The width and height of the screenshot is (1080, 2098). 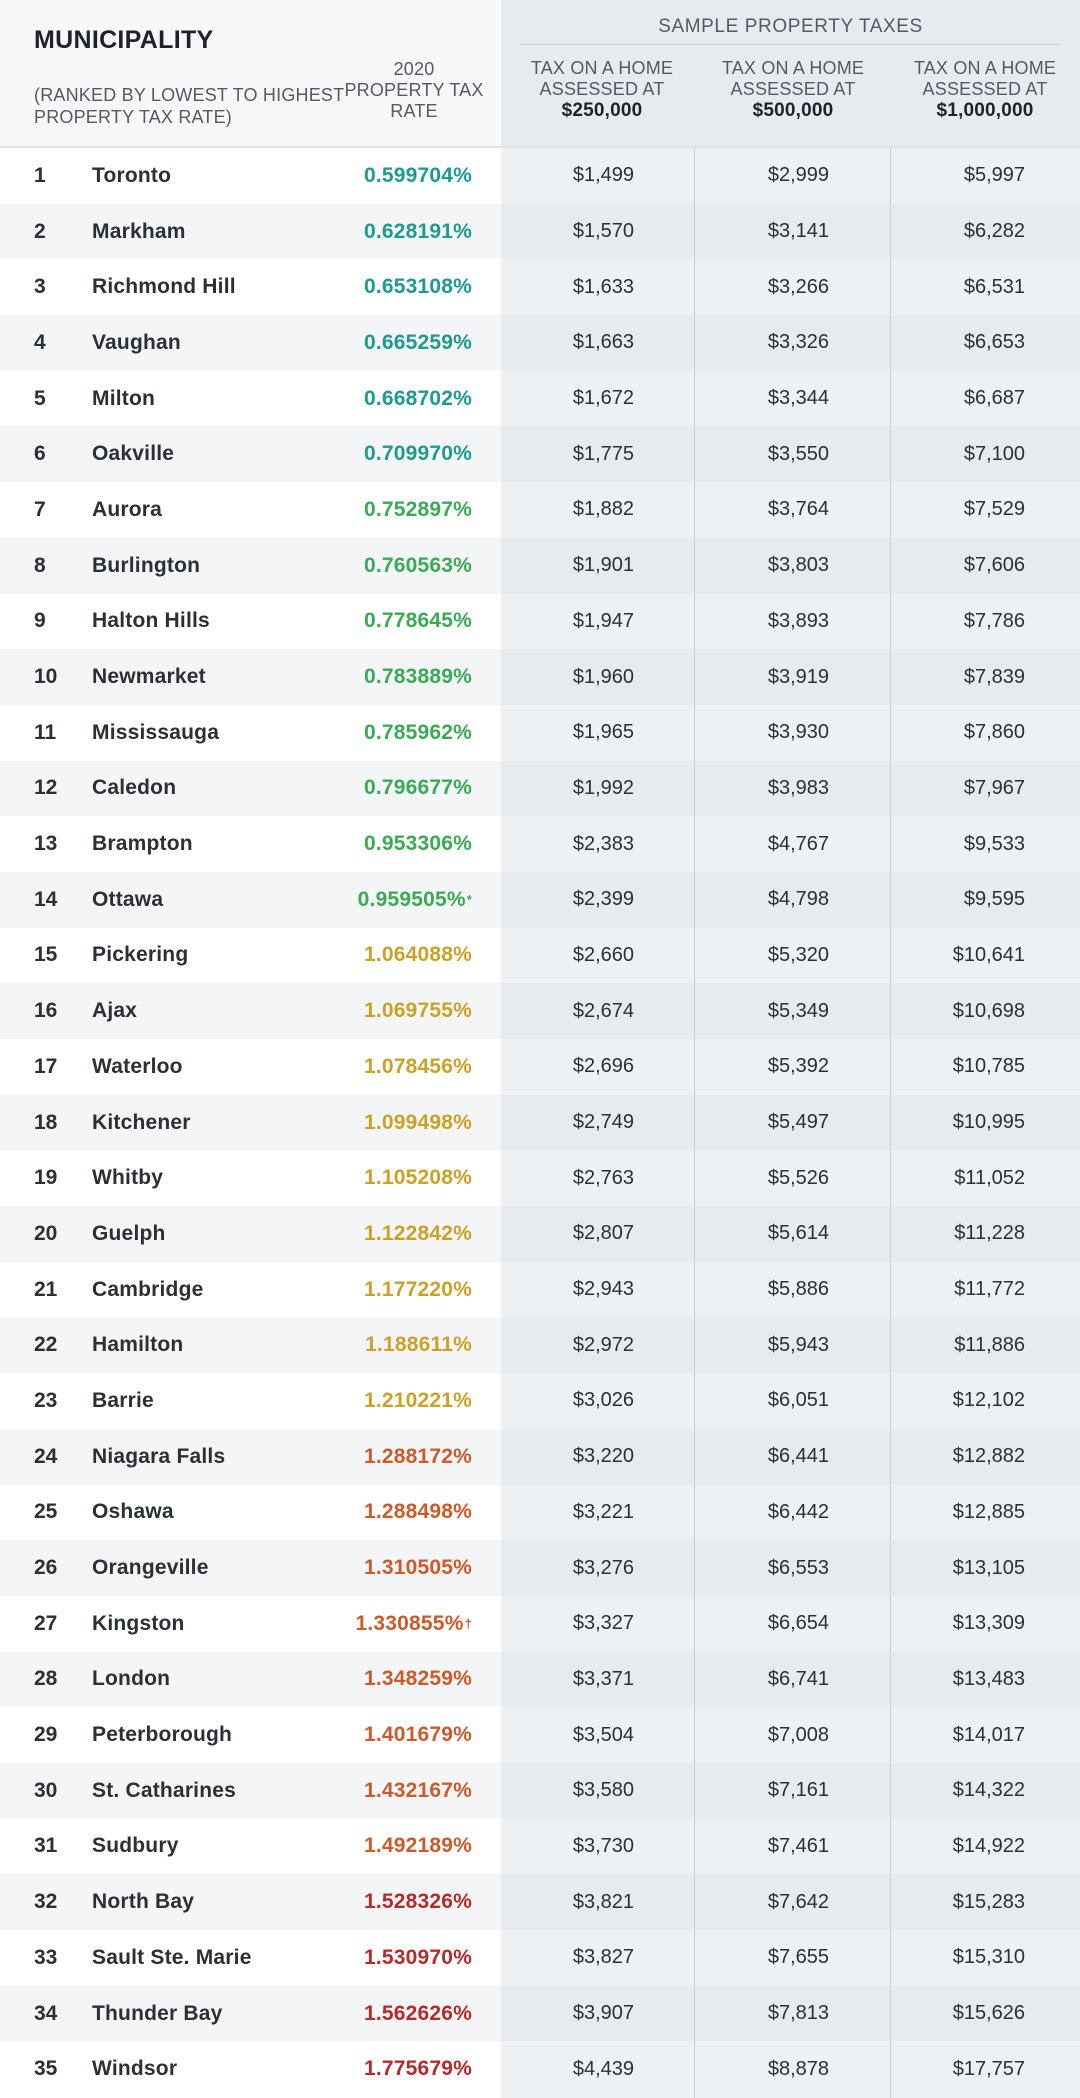 I want to click on tax-rate-cell-text: 0.796677%, so click(x=417, y=788).